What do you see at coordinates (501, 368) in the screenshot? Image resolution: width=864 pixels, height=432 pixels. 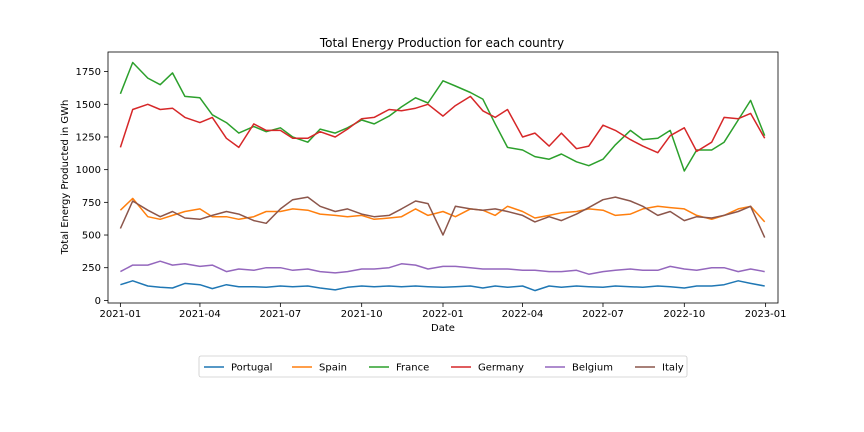 I see `legend-label-germany: Germany` at bounding box center [501, 368].